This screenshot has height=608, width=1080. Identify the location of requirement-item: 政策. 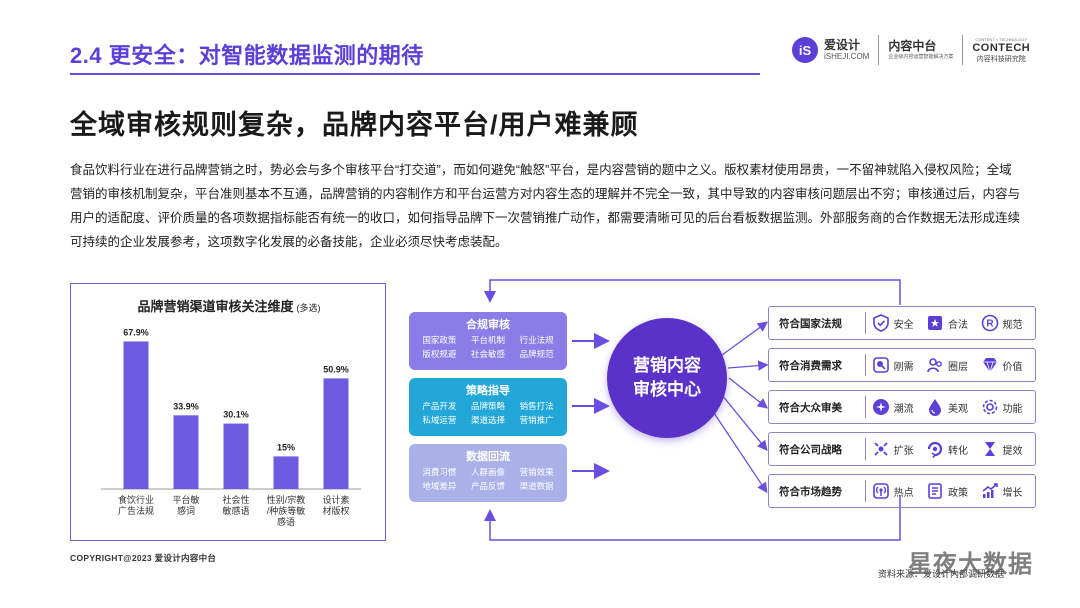
(953, 491).